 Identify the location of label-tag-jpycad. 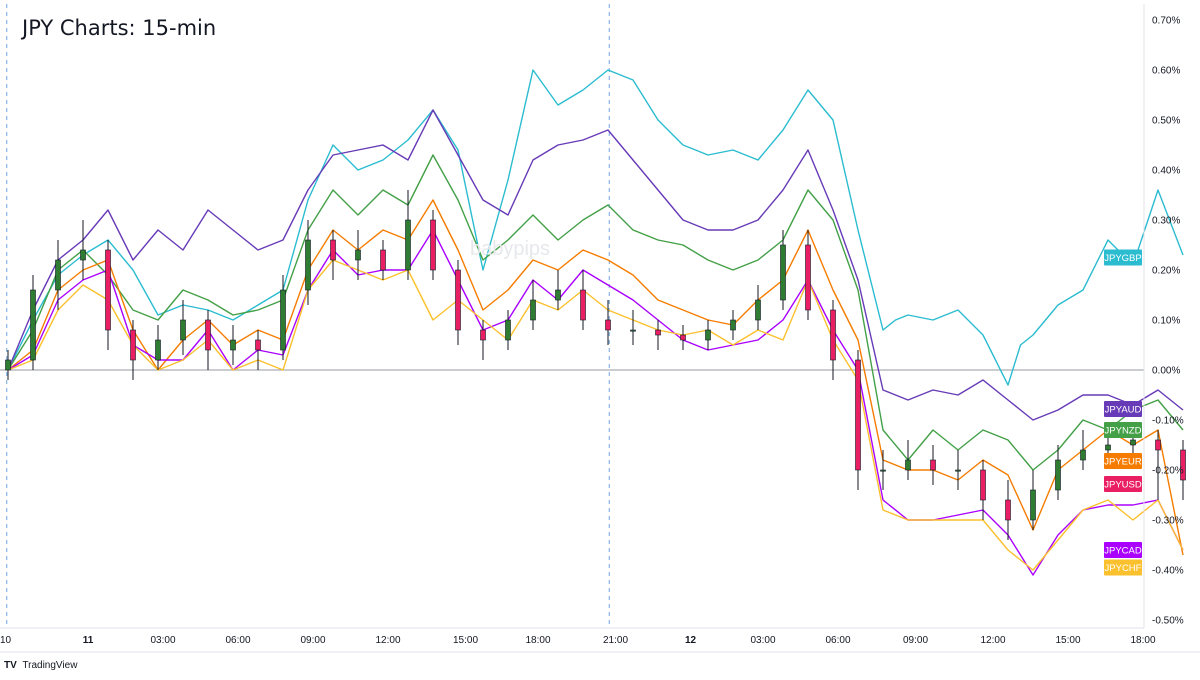
(1123, 550).